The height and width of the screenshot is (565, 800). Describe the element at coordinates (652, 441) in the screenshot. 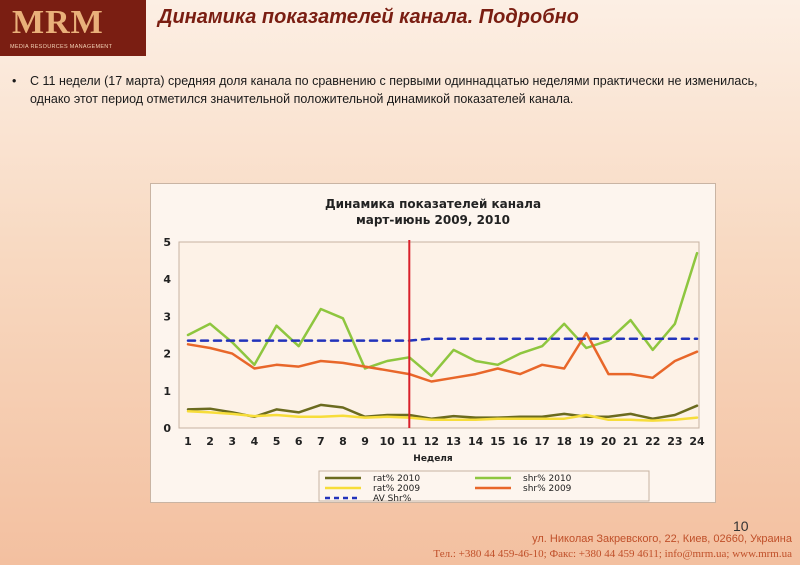

I see `x-tick-label: 22` at that location.